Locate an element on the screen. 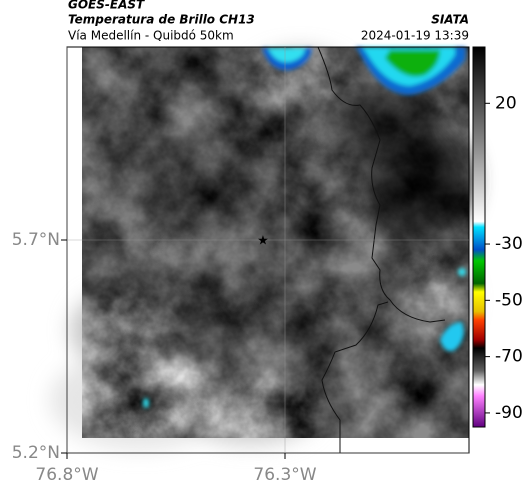 This screenshot has width=526, height=495. colorbar is located at coordinates (479, 237).